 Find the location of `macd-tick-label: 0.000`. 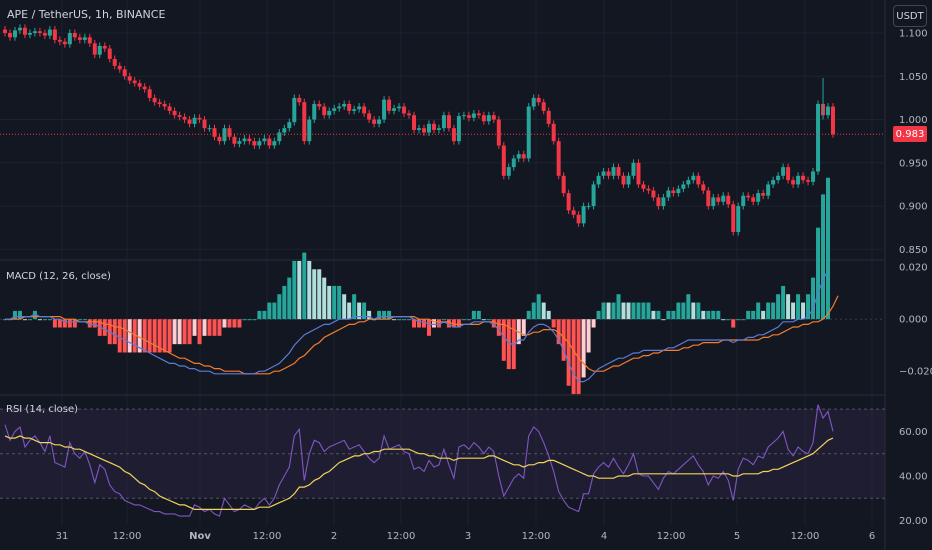

macd-tick-label: 0.000 is located at coordinates (913, 320).